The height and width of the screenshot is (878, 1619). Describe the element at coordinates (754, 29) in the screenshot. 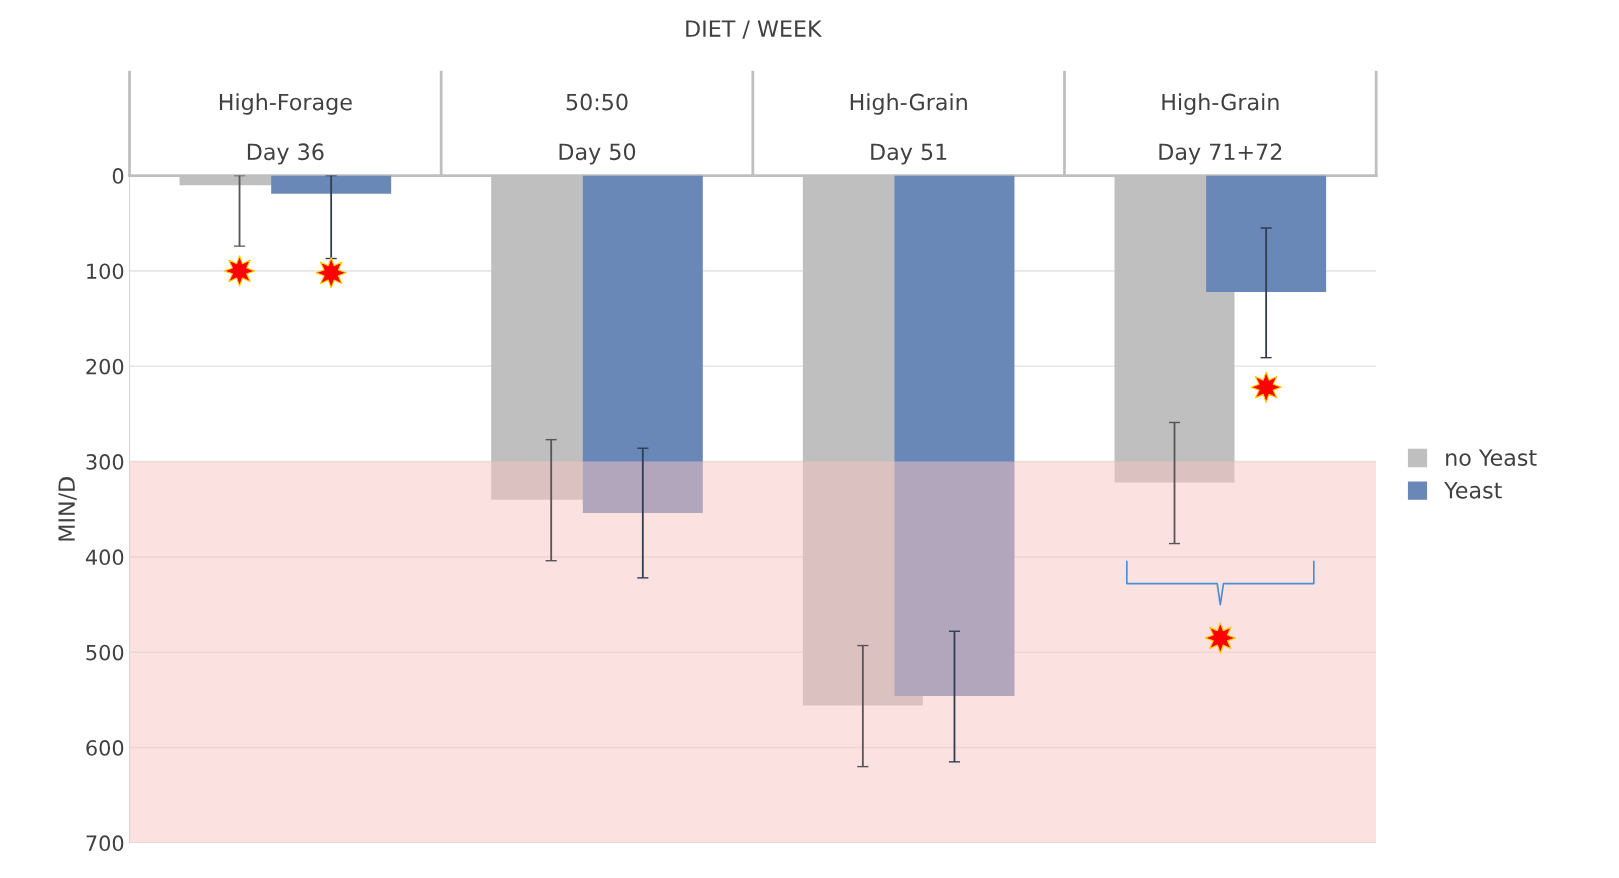

I see `chart-title: DIET / WEEK` at that location.